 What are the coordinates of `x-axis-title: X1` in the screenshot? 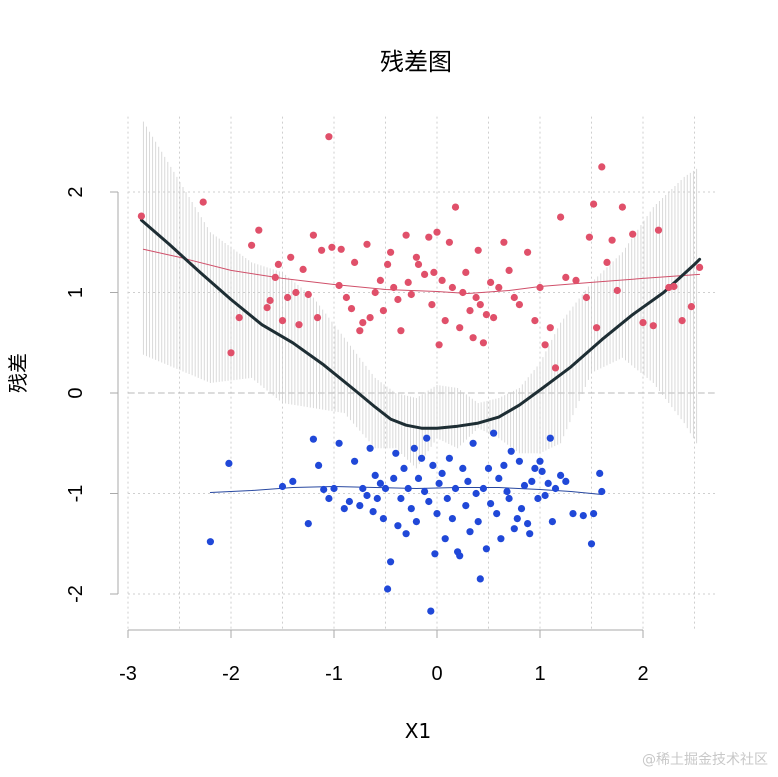 It's located at (418, 731).